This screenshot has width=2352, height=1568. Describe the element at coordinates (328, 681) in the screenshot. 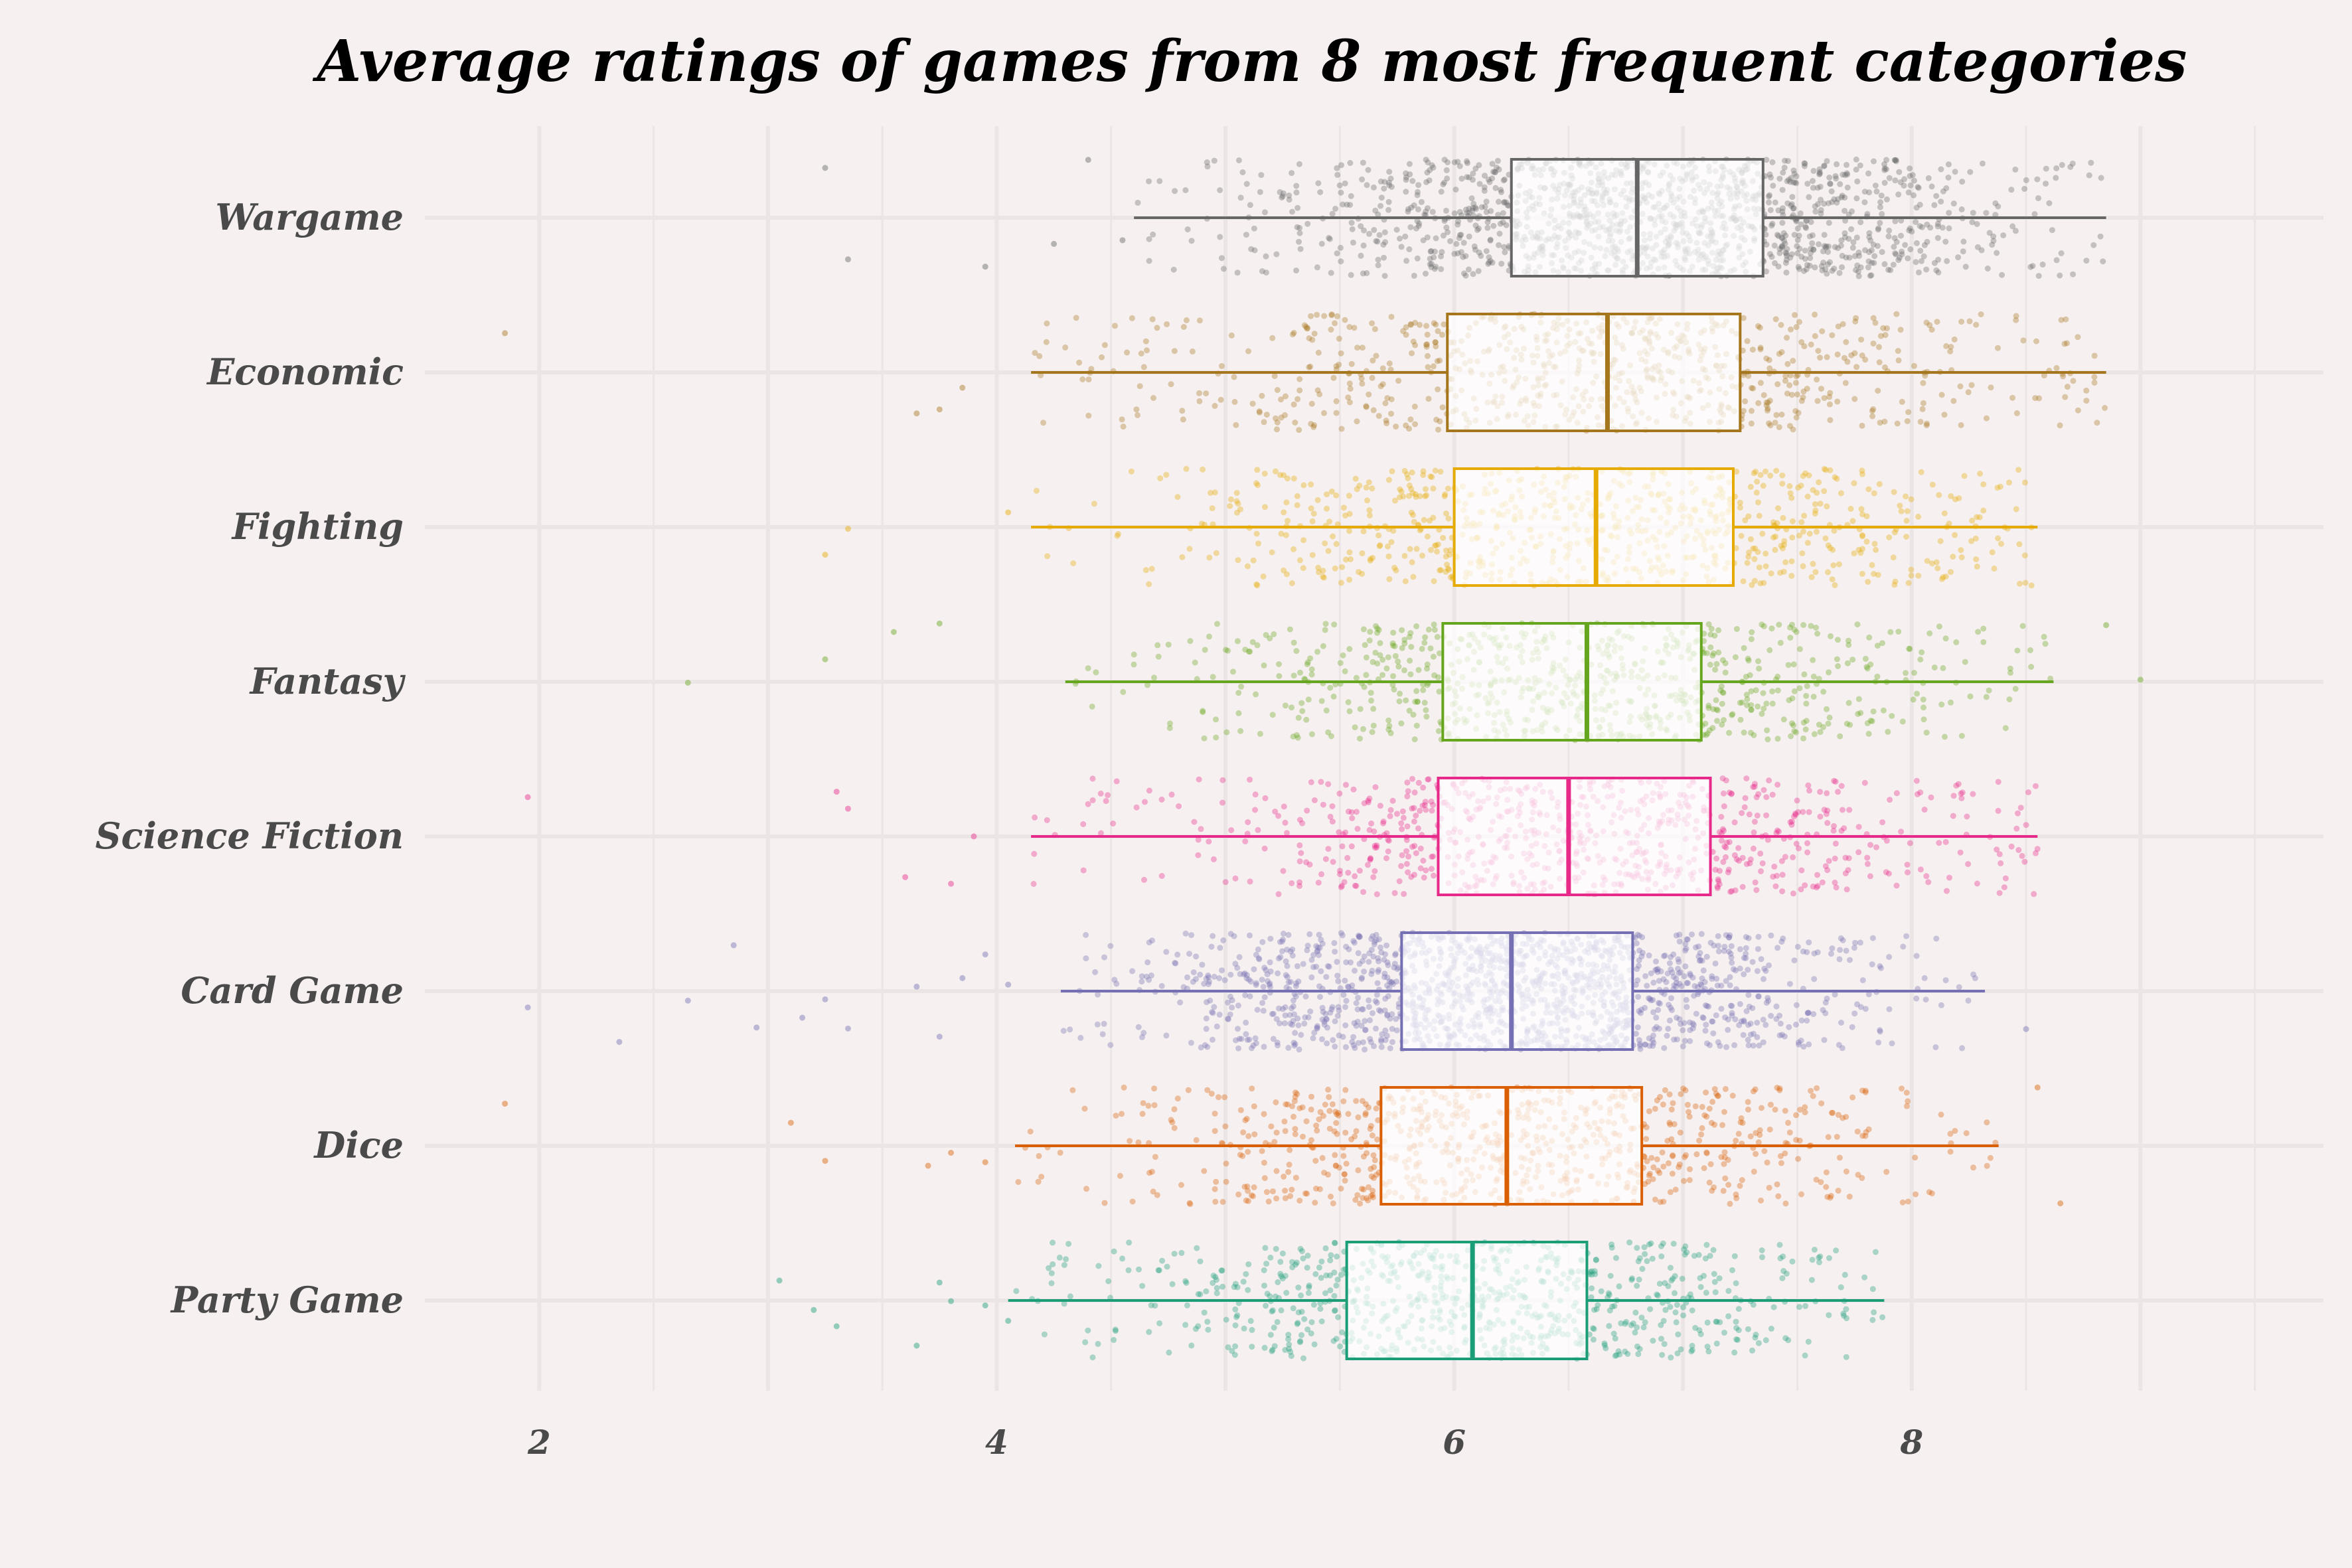

I see `category-label: Fantasy` at that location.